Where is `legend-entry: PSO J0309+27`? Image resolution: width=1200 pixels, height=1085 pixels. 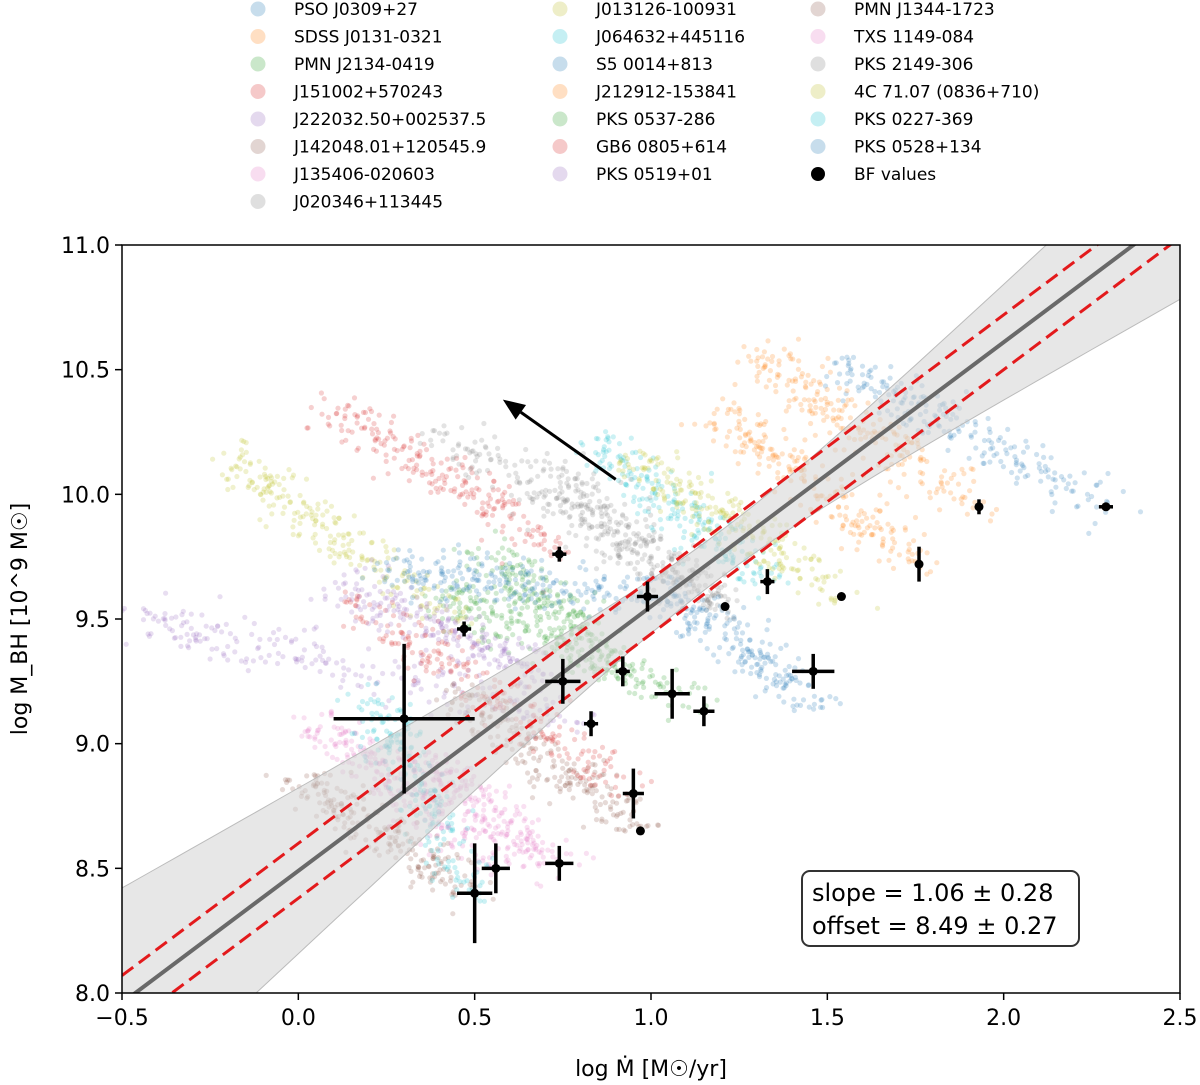
legend-entry: PSO J0309+27 is located at coordinates (334, 10).